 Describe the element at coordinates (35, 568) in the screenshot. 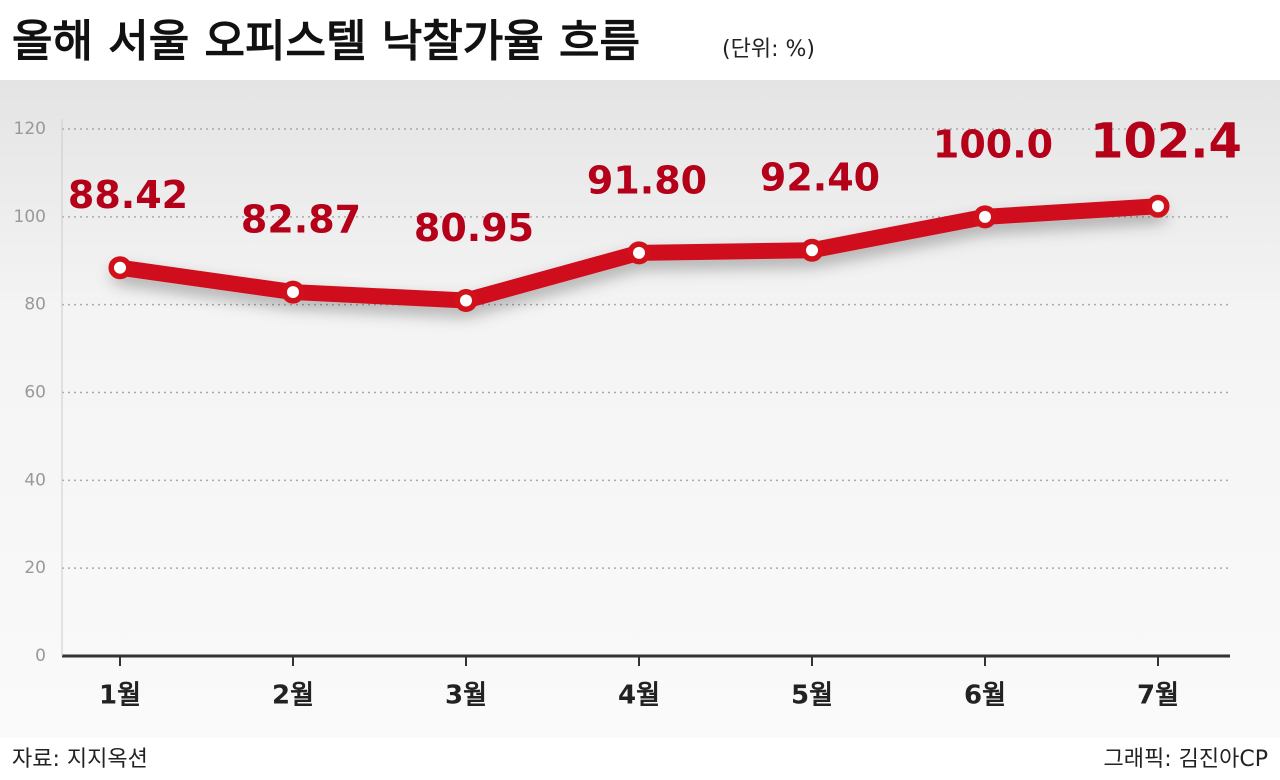

I see `y-tick-label: 20` at that location.